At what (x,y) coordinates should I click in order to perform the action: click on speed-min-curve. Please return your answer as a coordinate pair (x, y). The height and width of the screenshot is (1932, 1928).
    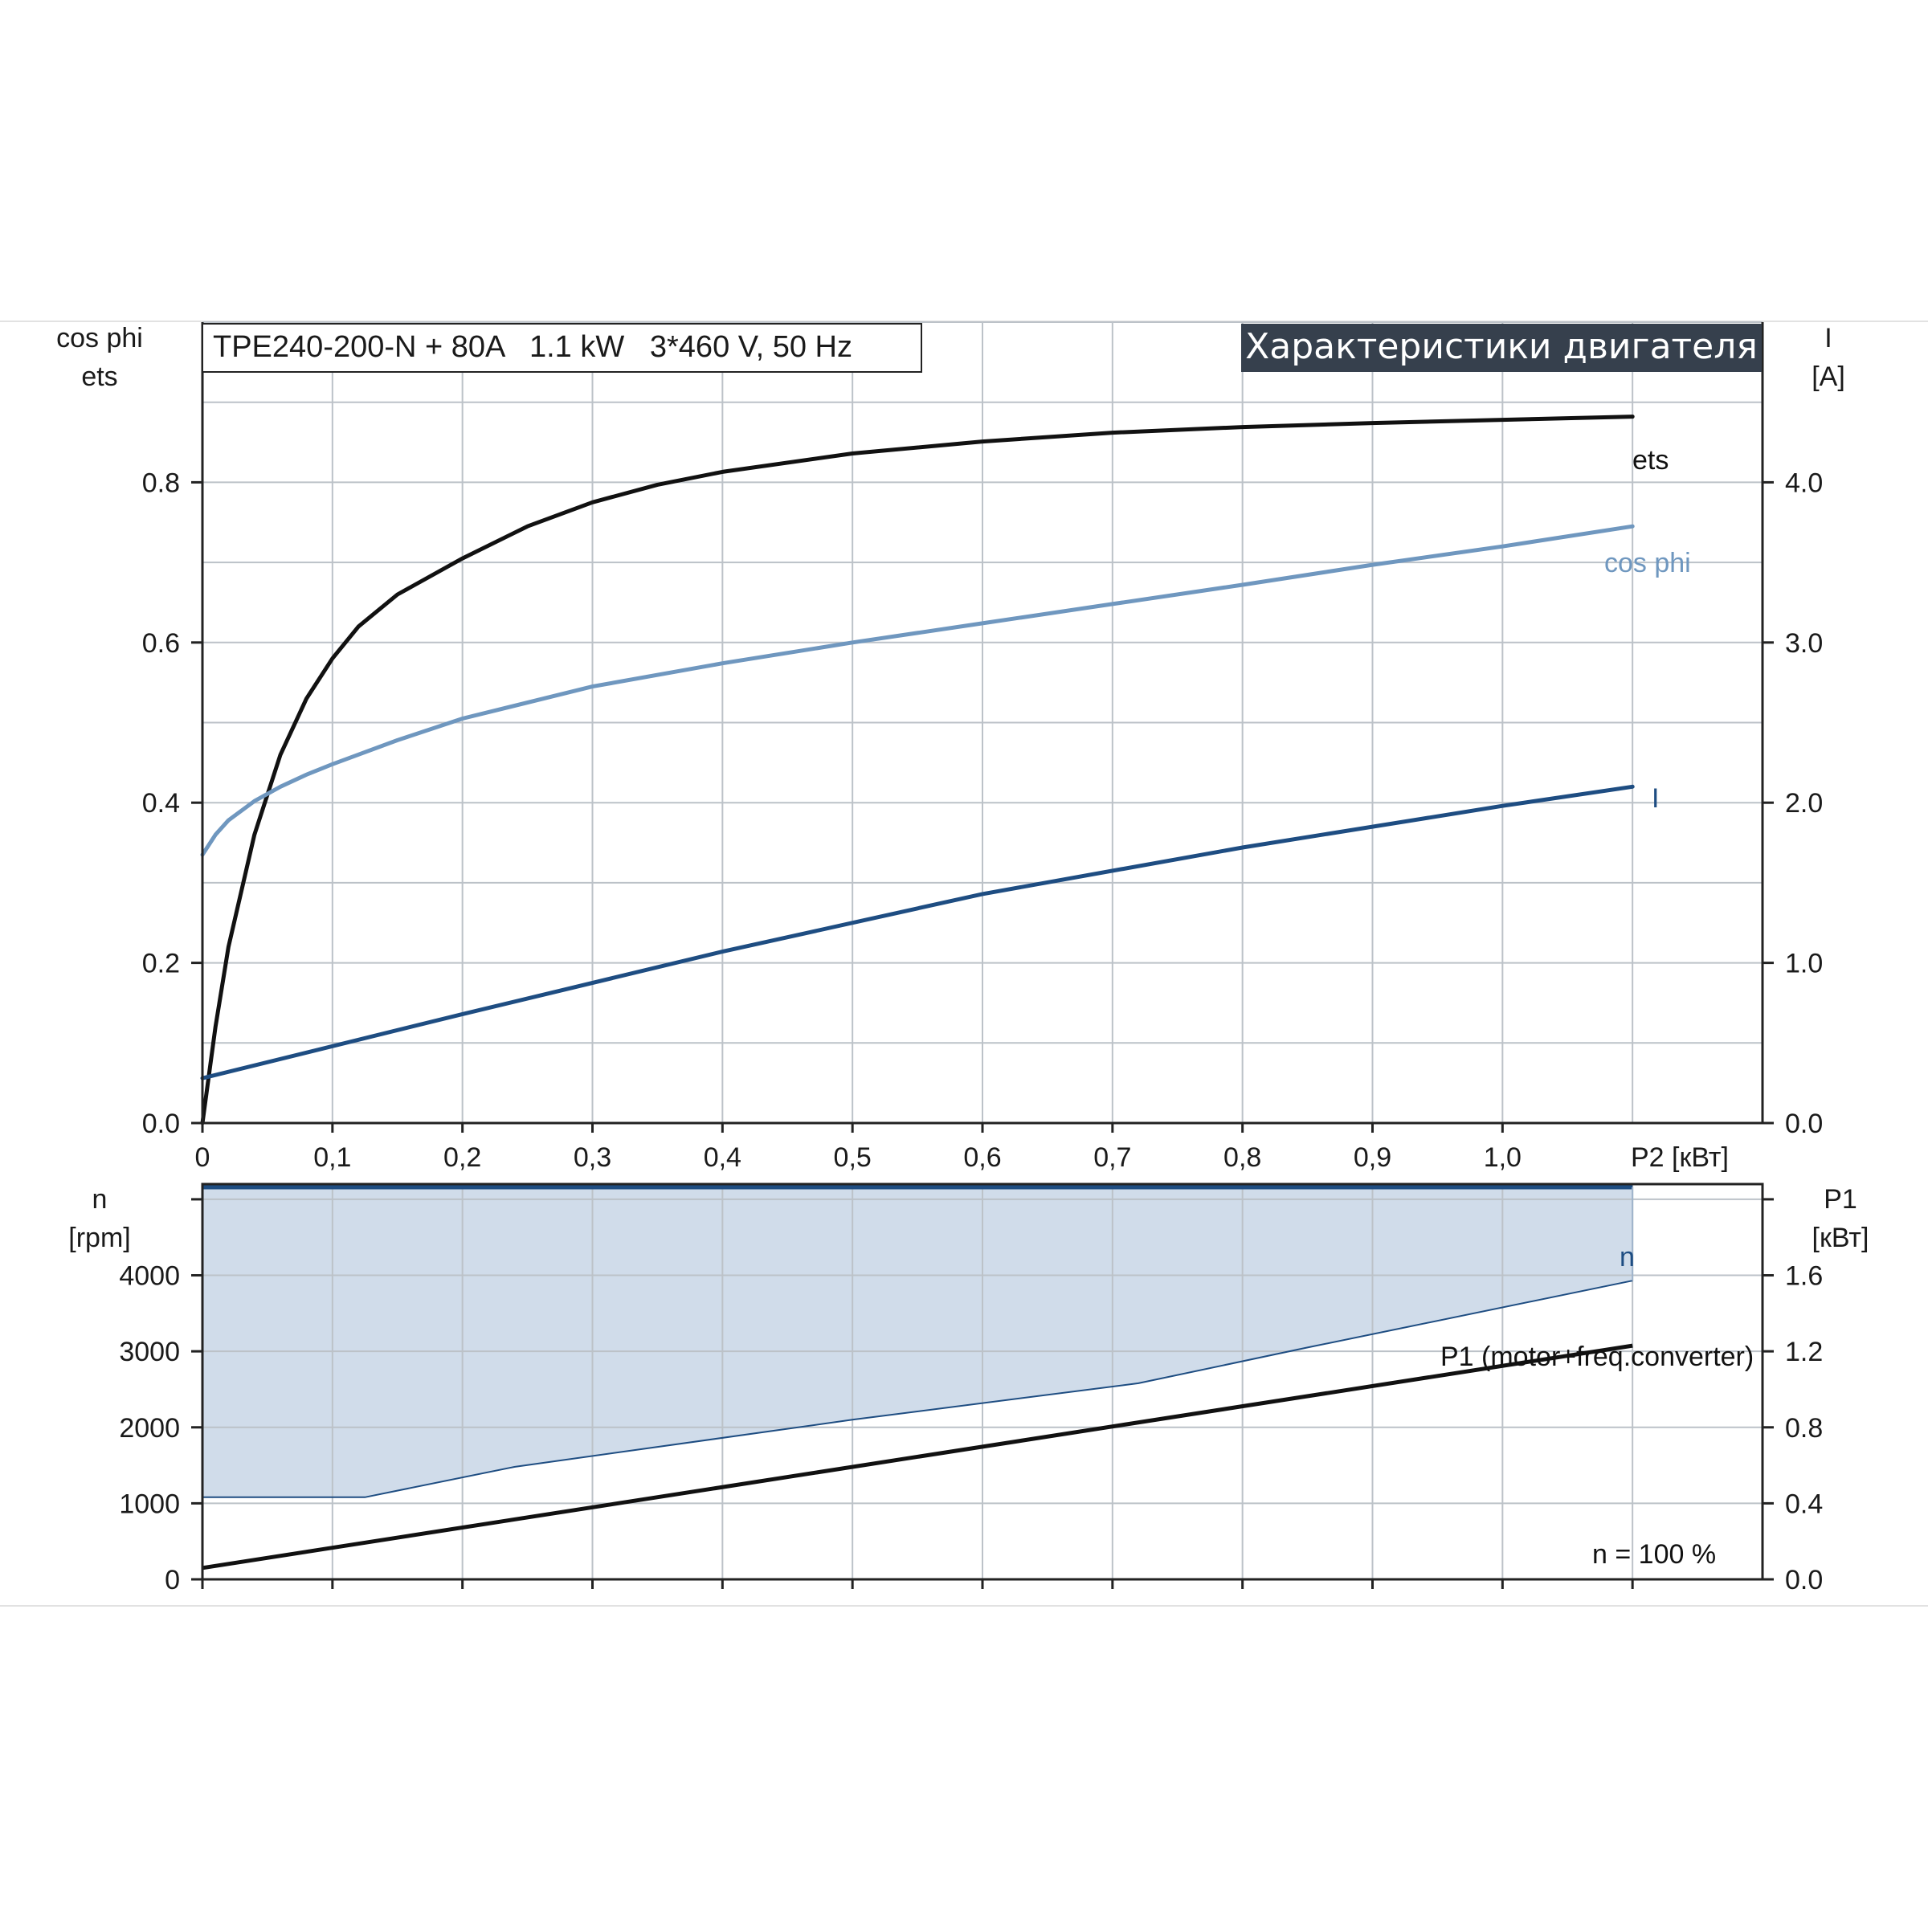
    Looking at the image, I should click on (918, 1389).